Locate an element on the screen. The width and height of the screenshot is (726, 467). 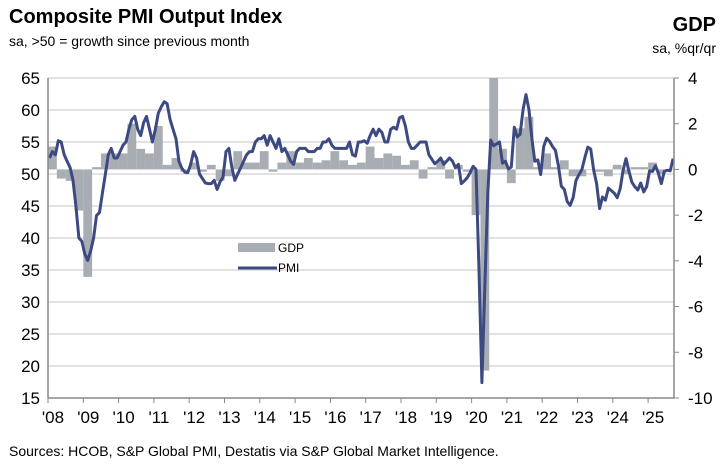
y-left-tick-label: 45 is located at coordinates (30, 206).